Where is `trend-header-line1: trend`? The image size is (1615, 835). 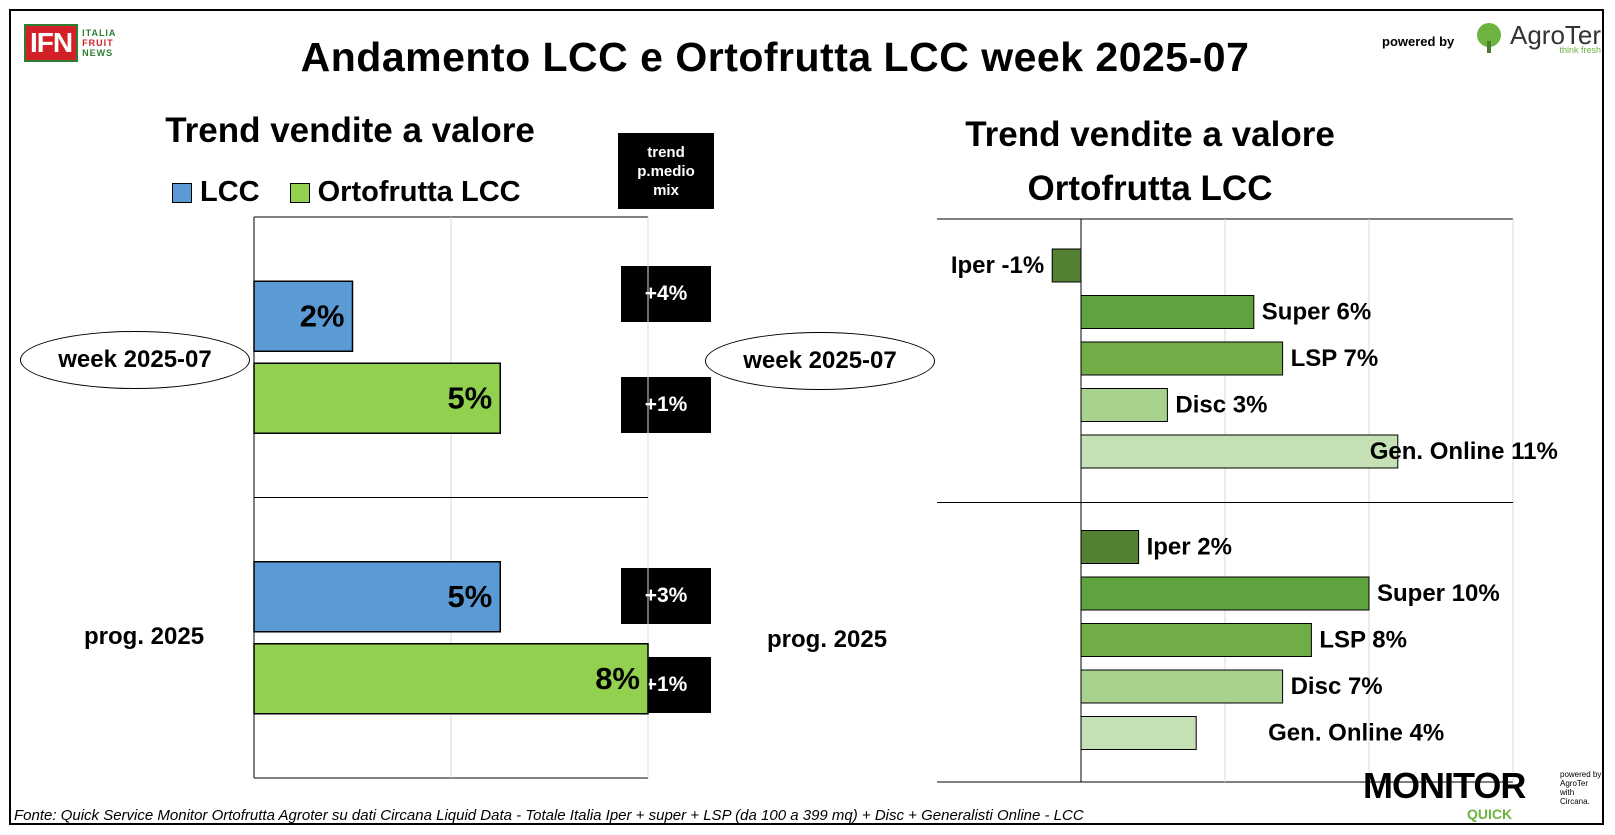 trend-header-line1: trend is located at coordinates (666, 152).